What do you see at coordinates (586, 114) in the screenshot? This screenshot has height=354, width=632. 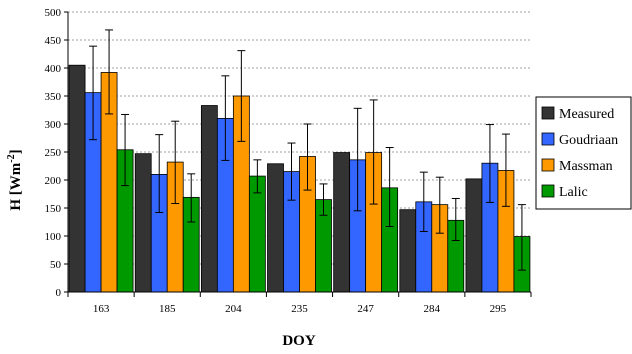 I see `legend-label-measured: Measured` at bounding box center [586, 114].